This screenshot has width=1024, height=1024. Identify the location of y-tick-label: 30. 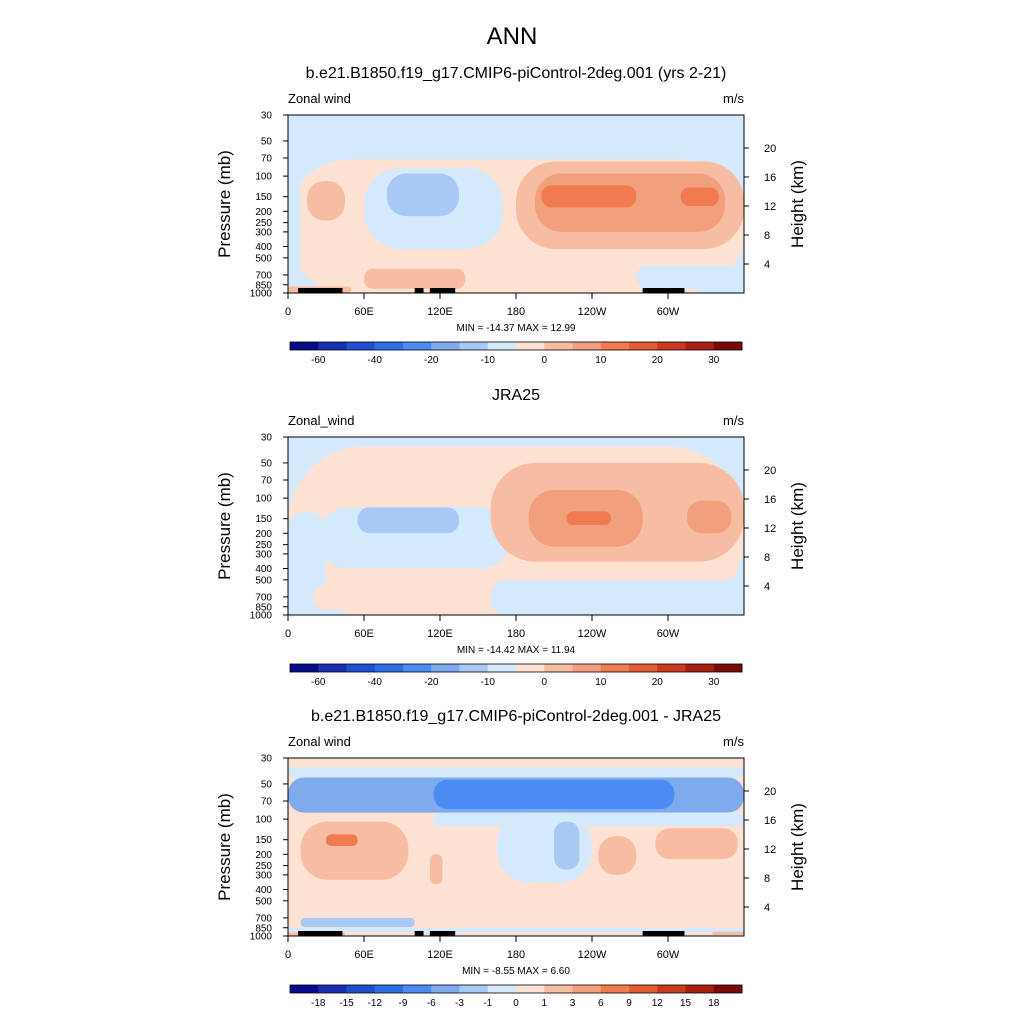
(267, 116).